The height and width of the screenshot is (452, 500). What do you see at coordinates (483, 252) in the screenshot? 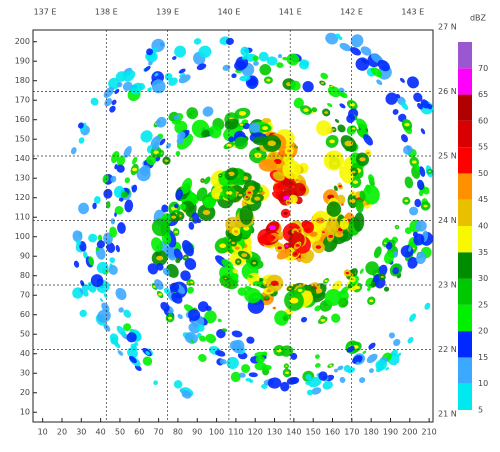
I see `colorbar-label: 35` at bounding box center [483, 252].